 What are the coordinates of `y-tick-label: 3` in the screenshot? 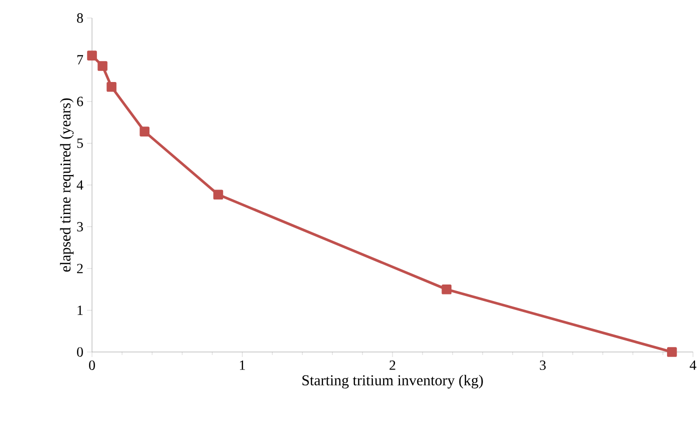 It's located at (80, 227).